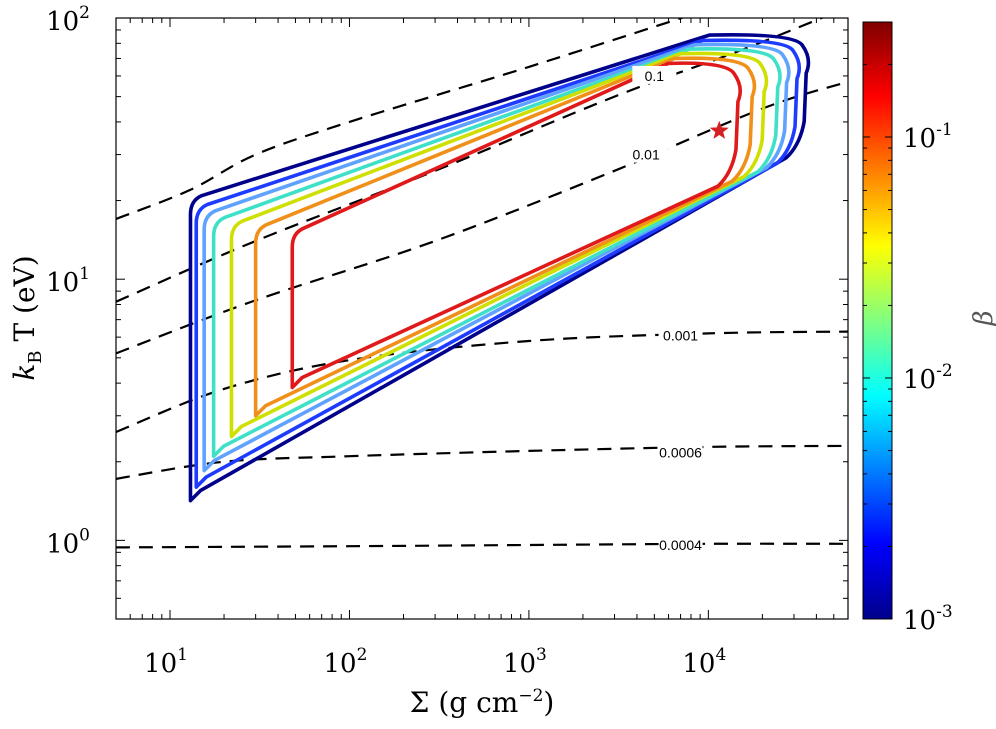 Image resolution: width=996 pixels, height=729 pixels. I want to click on y-tick-labels: 10⁰ 10¹ 10², so click(68, 281).